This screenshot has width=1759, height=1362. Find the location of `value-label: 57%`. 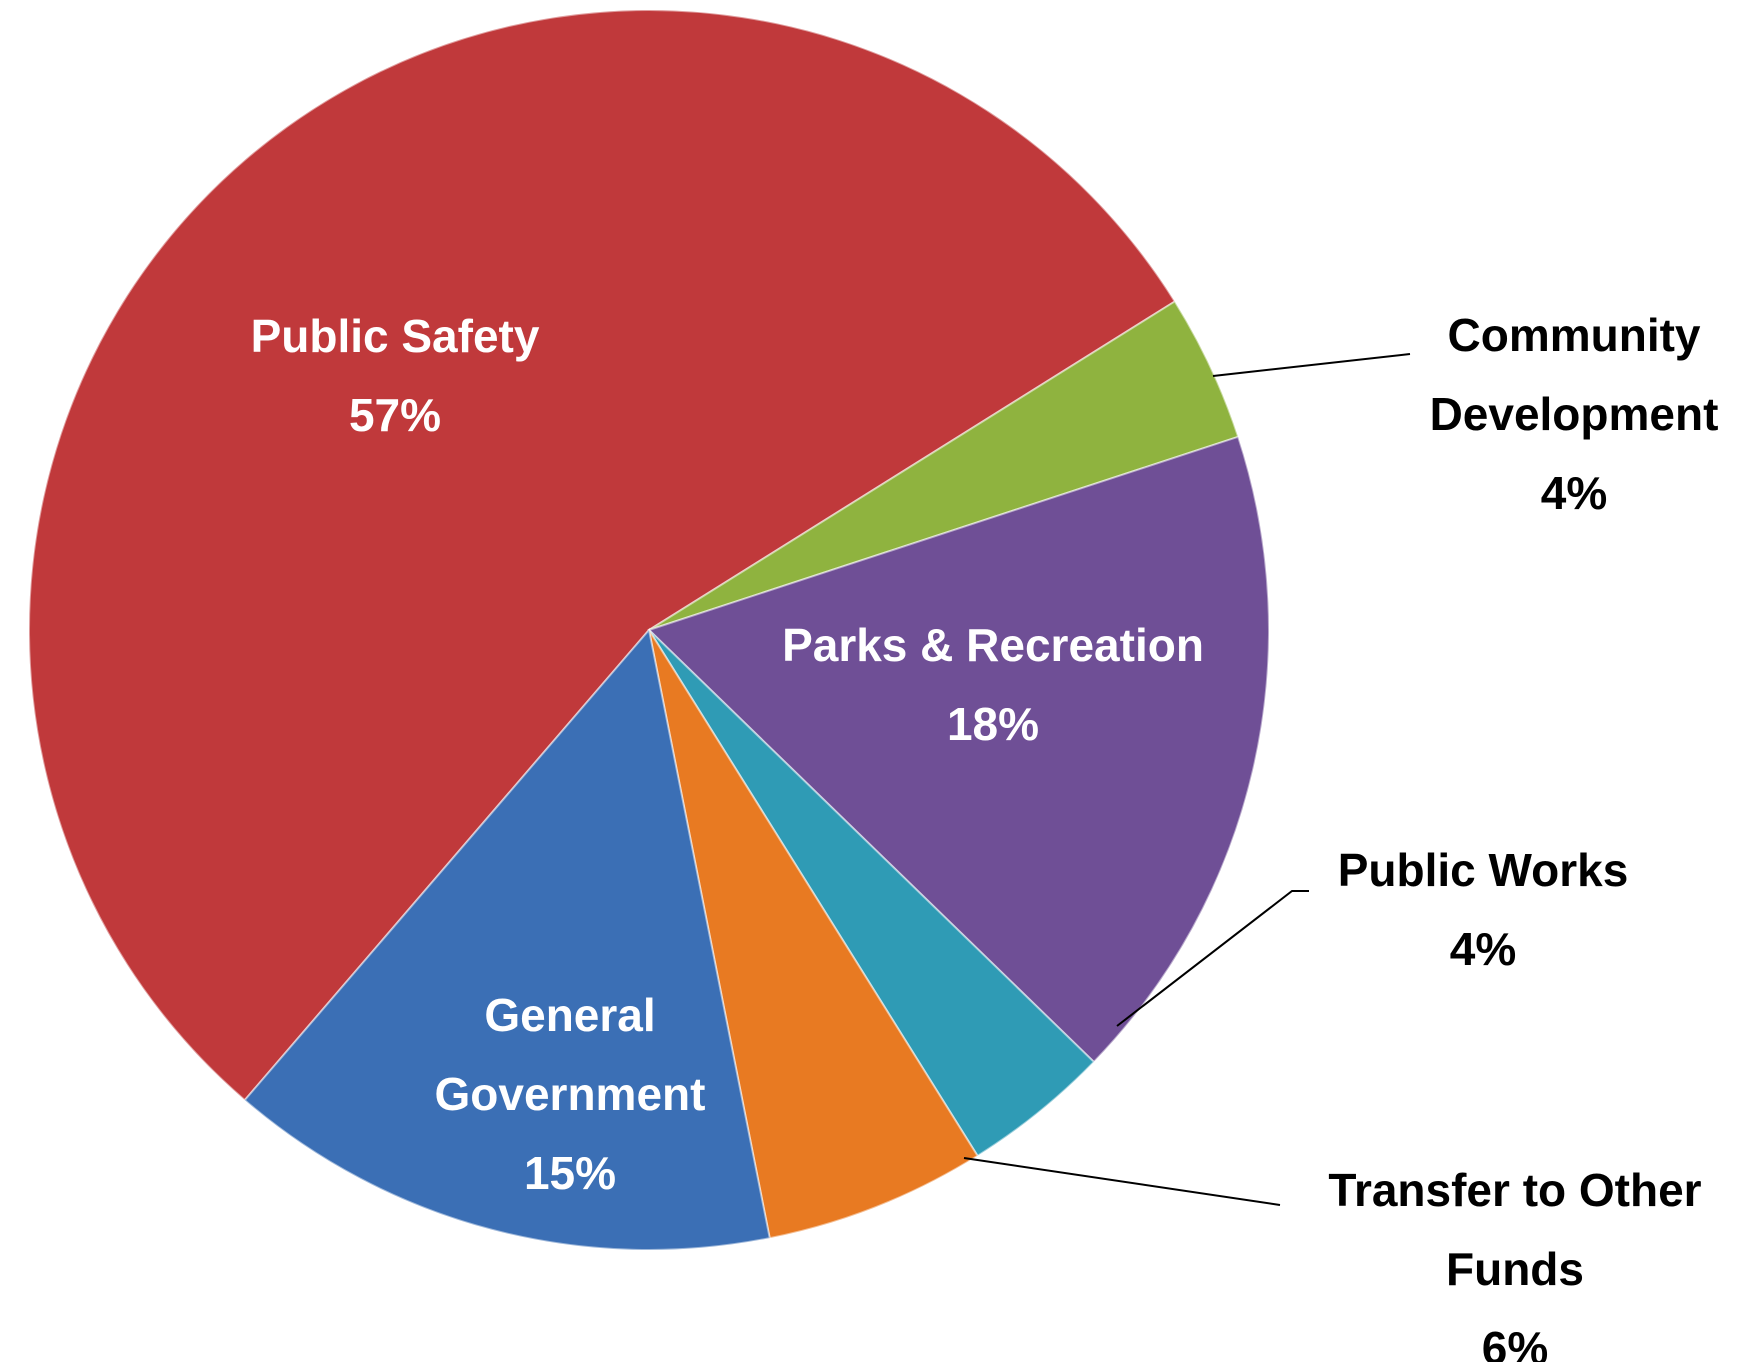

value-label: 57% is located at coordinates (395, 414).